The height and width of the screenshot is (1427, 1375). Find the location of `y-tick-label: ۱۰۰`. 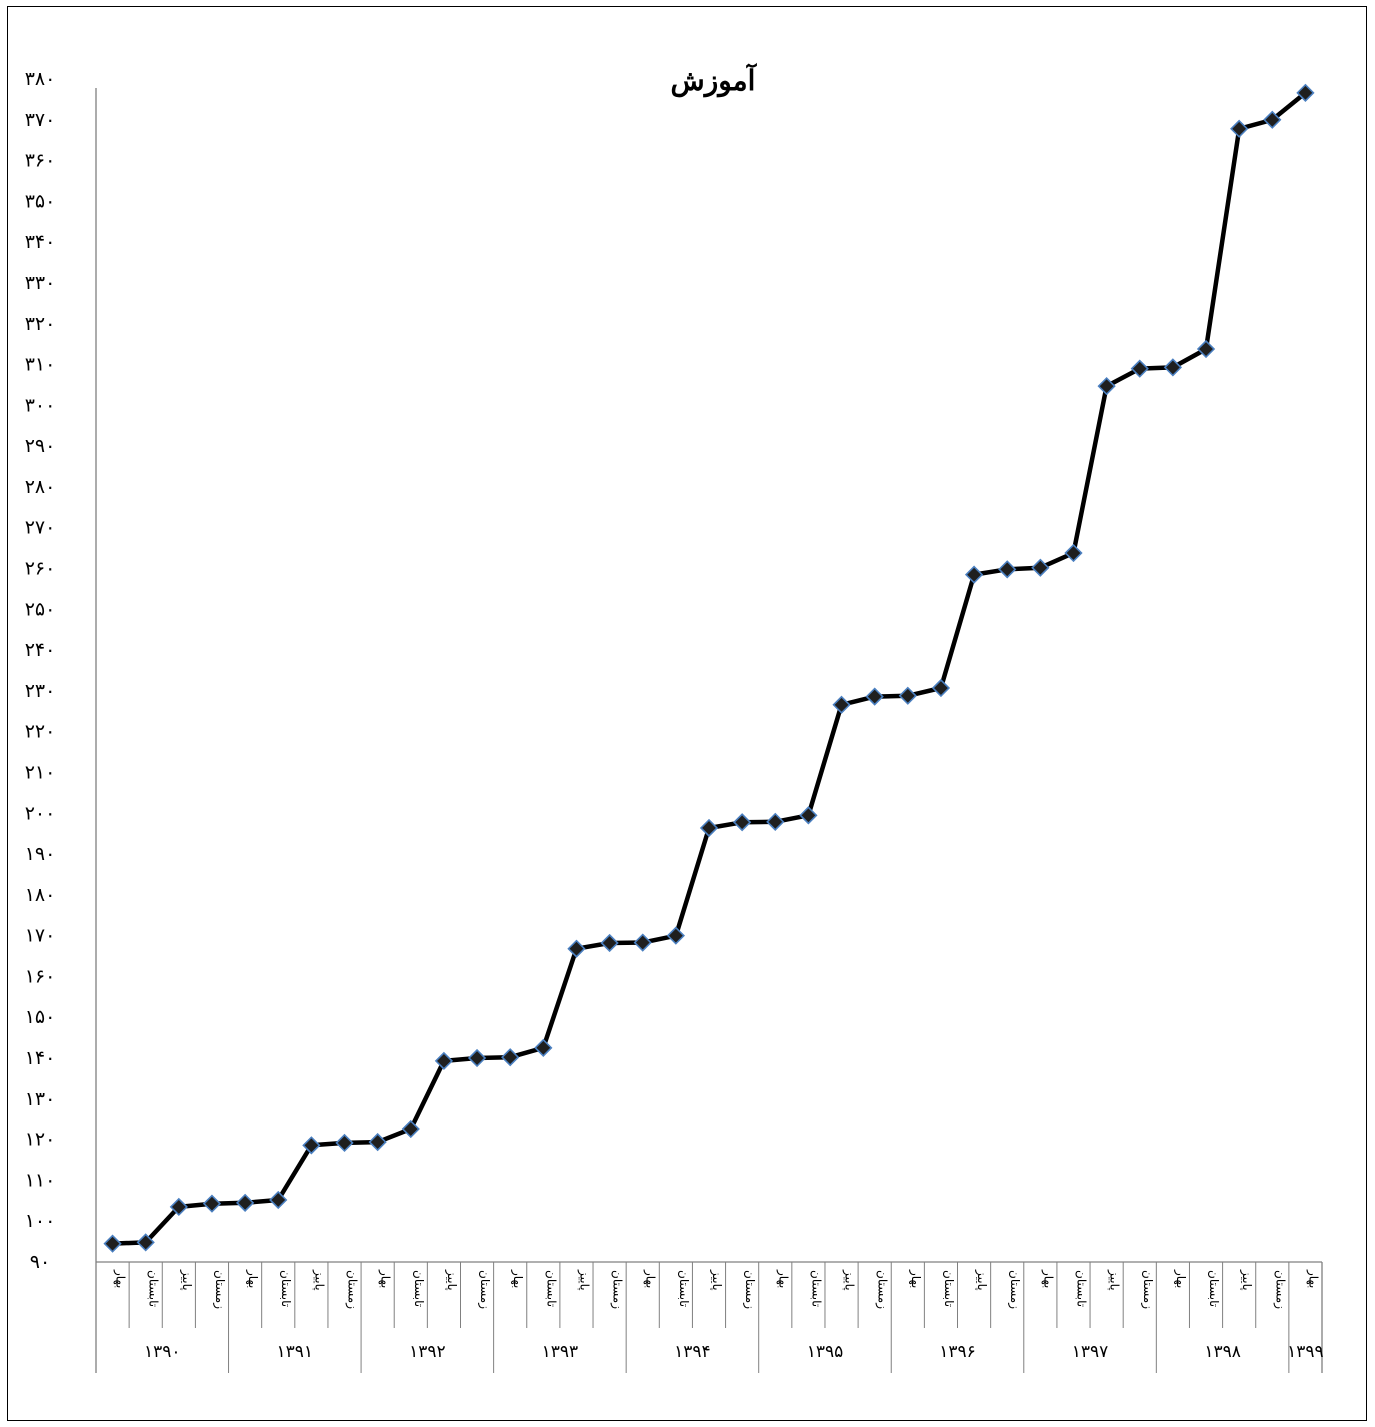

y-tick-label: ۱۰۰ is located at coordinates (40, 1221).